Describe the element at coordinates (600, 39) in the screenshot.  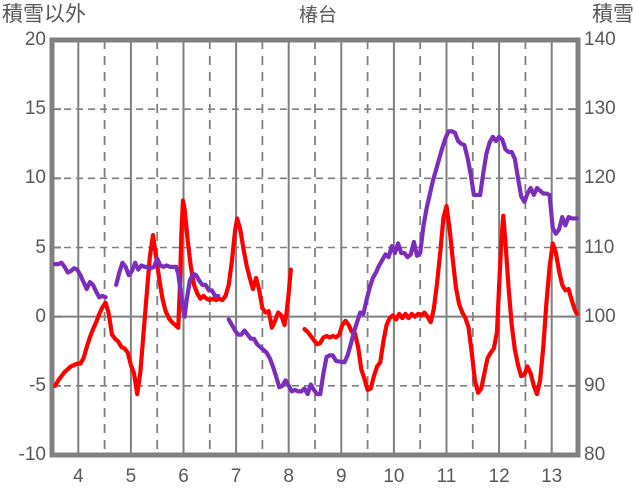
I see `y-axis-right-tick-label: 140` at that location.